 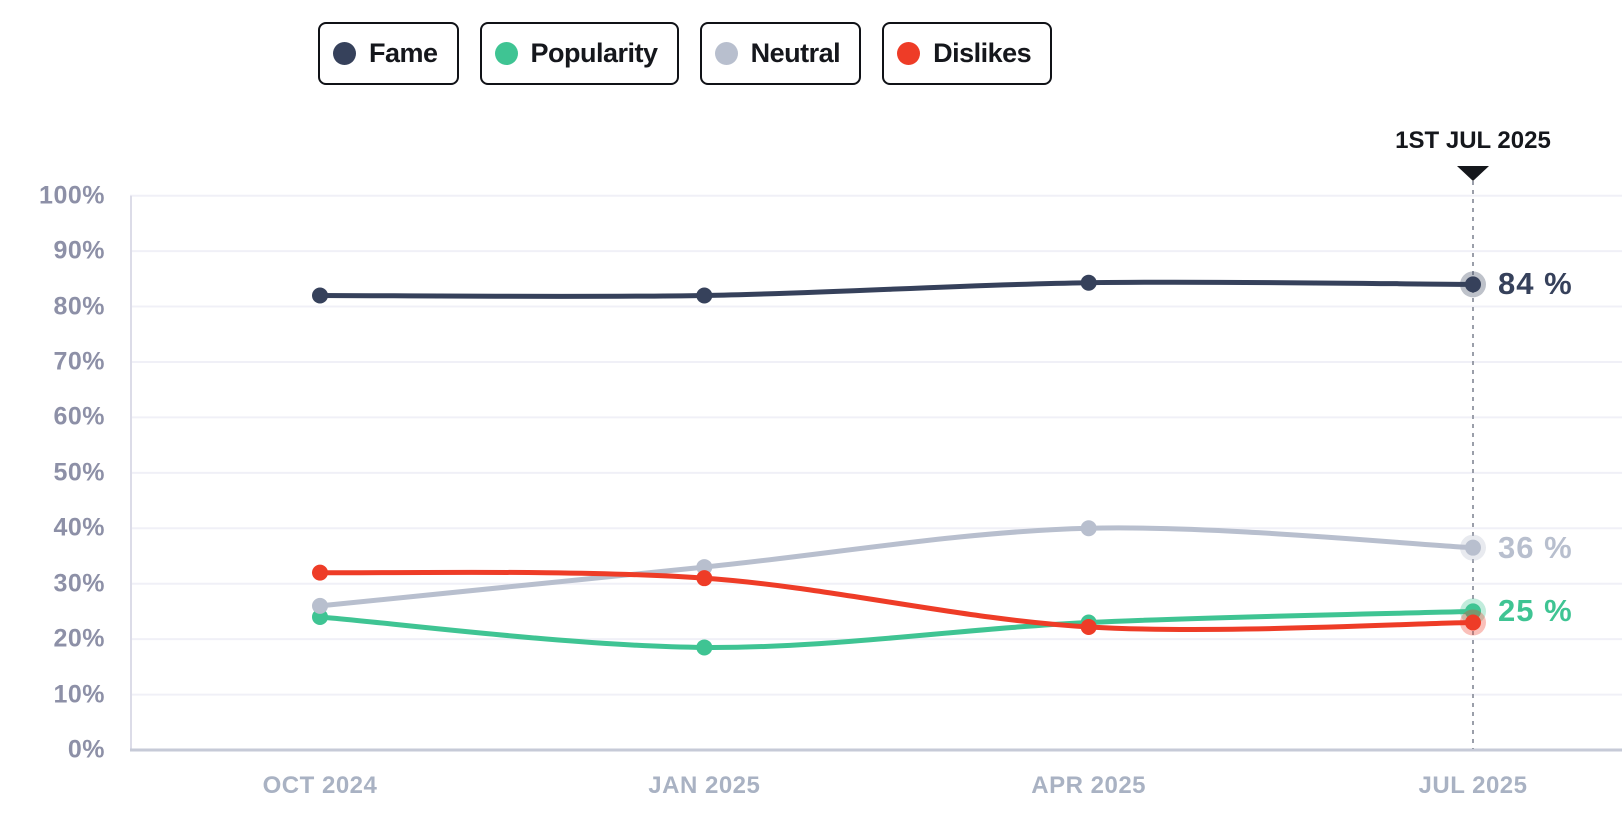 I want to click on x-tick-label: OCT 2024, so click(x=320, y=785).